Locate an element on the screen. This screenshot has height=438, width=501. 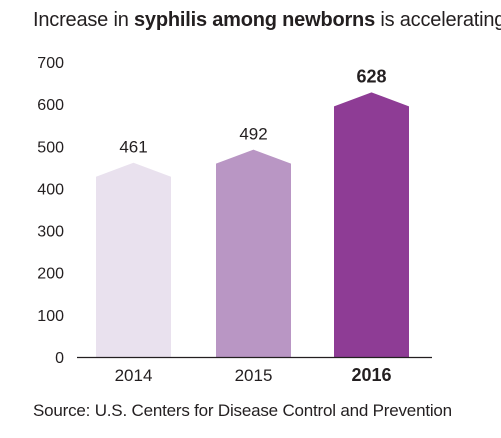
value-label-2016: 628 is located at coordinates (371, 76).